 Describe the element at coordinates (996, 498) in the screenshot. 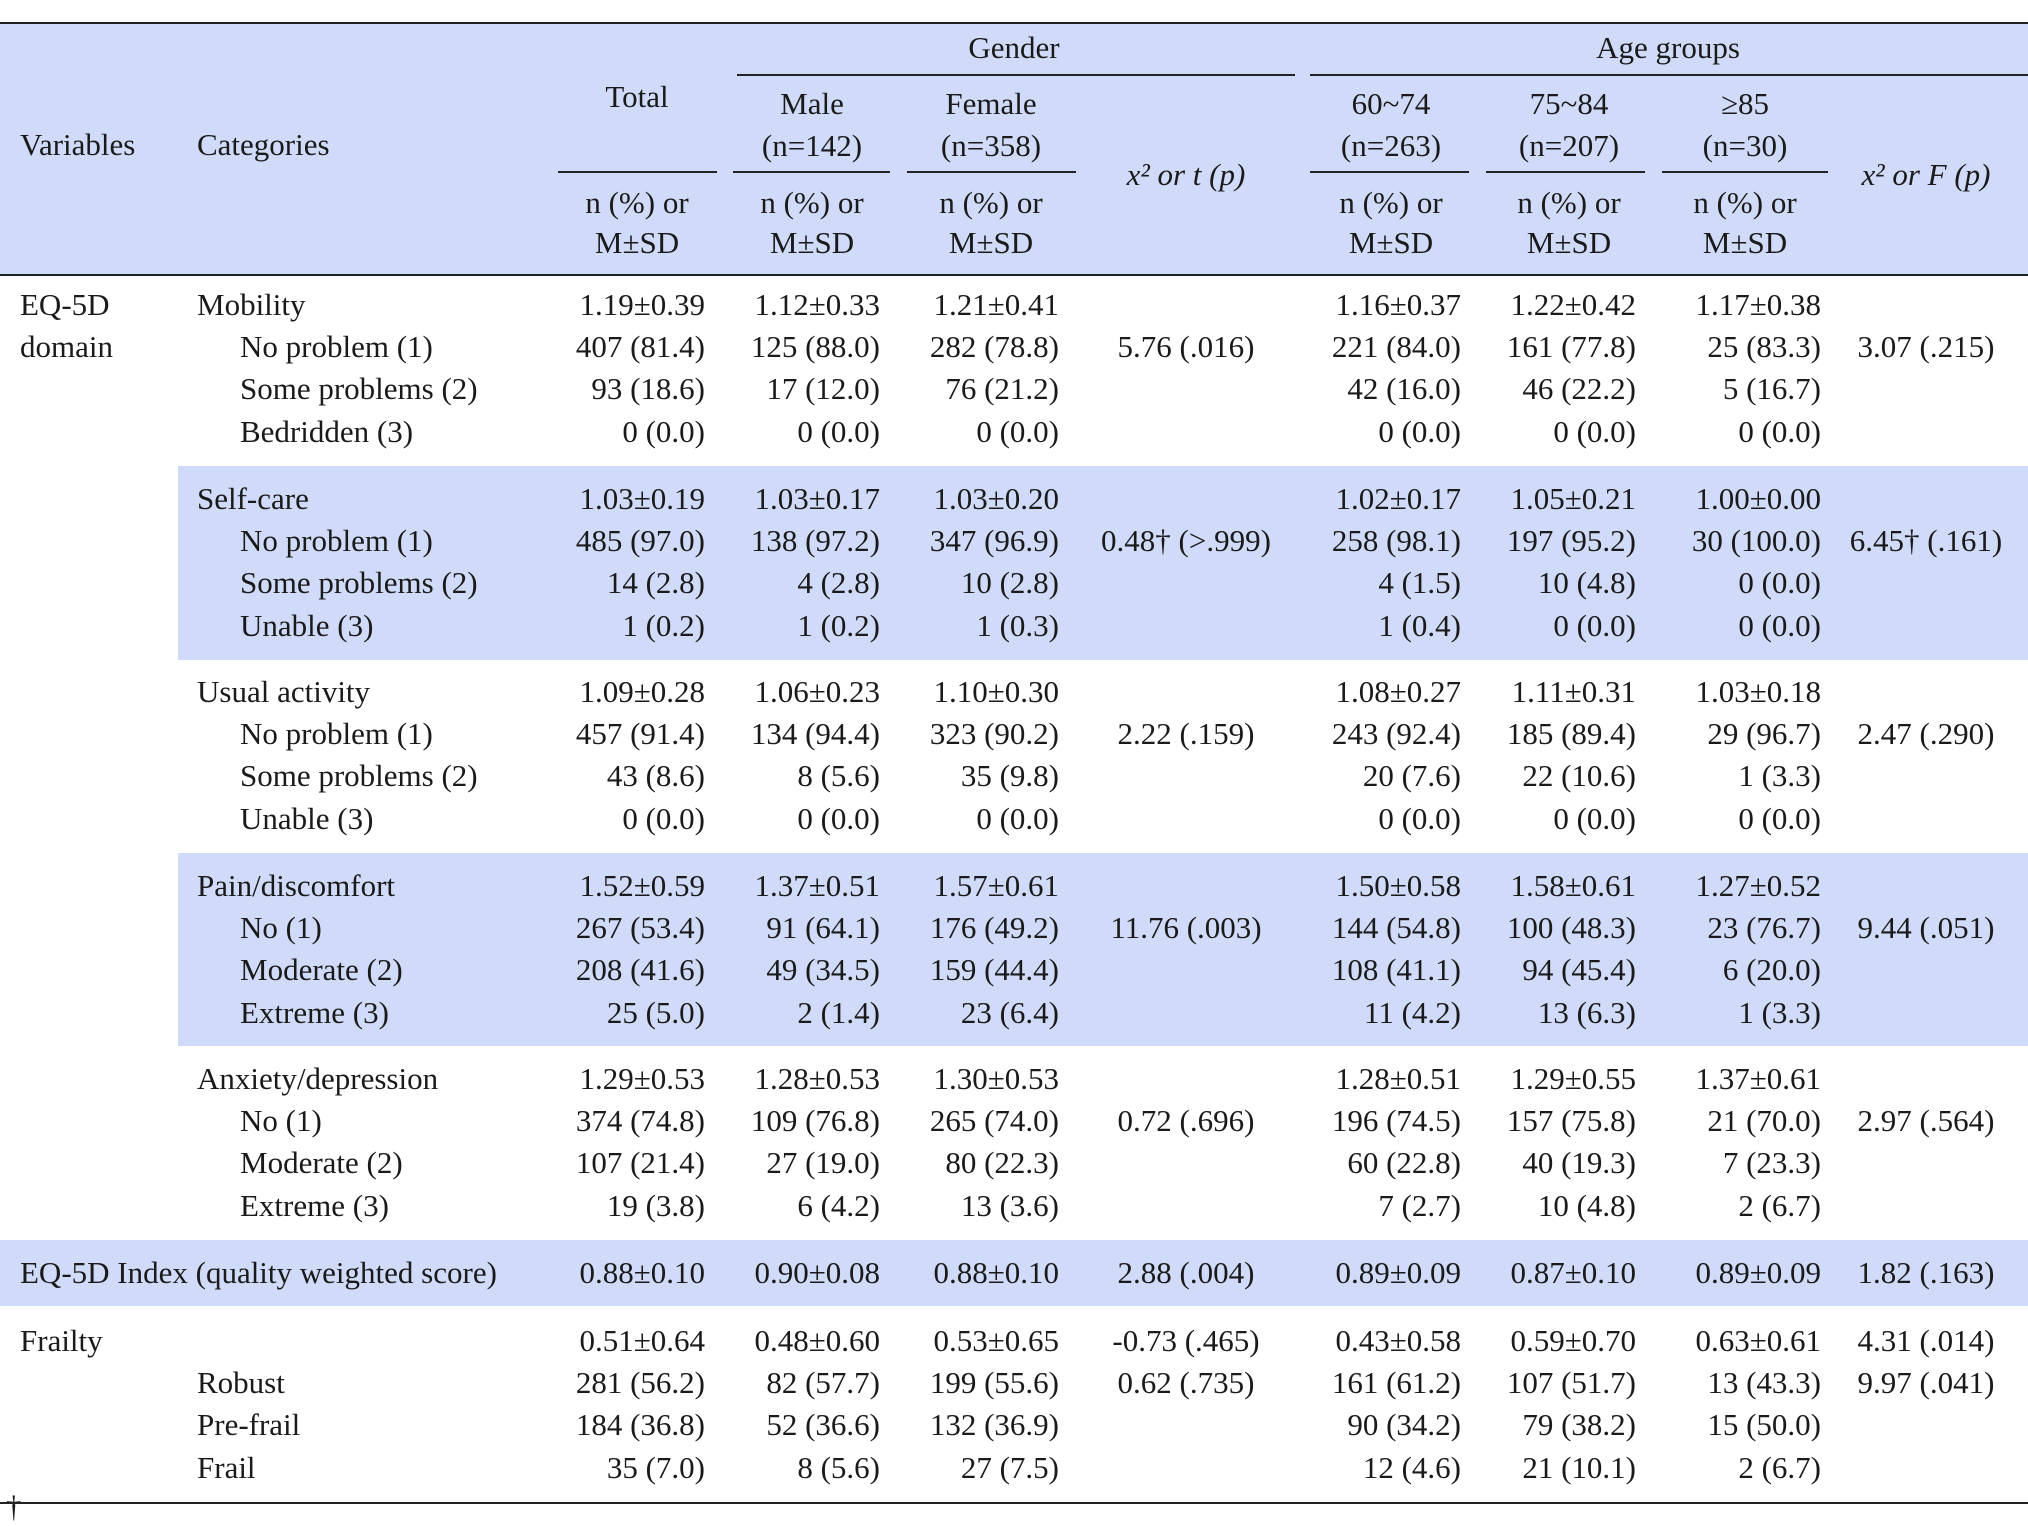

I see `cell-female: 1.03±0.20` at that location.